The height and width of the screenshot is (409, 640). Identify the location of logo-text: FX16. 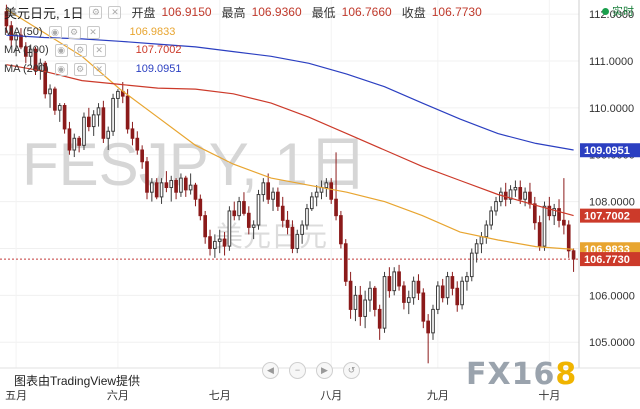
(511, 374).